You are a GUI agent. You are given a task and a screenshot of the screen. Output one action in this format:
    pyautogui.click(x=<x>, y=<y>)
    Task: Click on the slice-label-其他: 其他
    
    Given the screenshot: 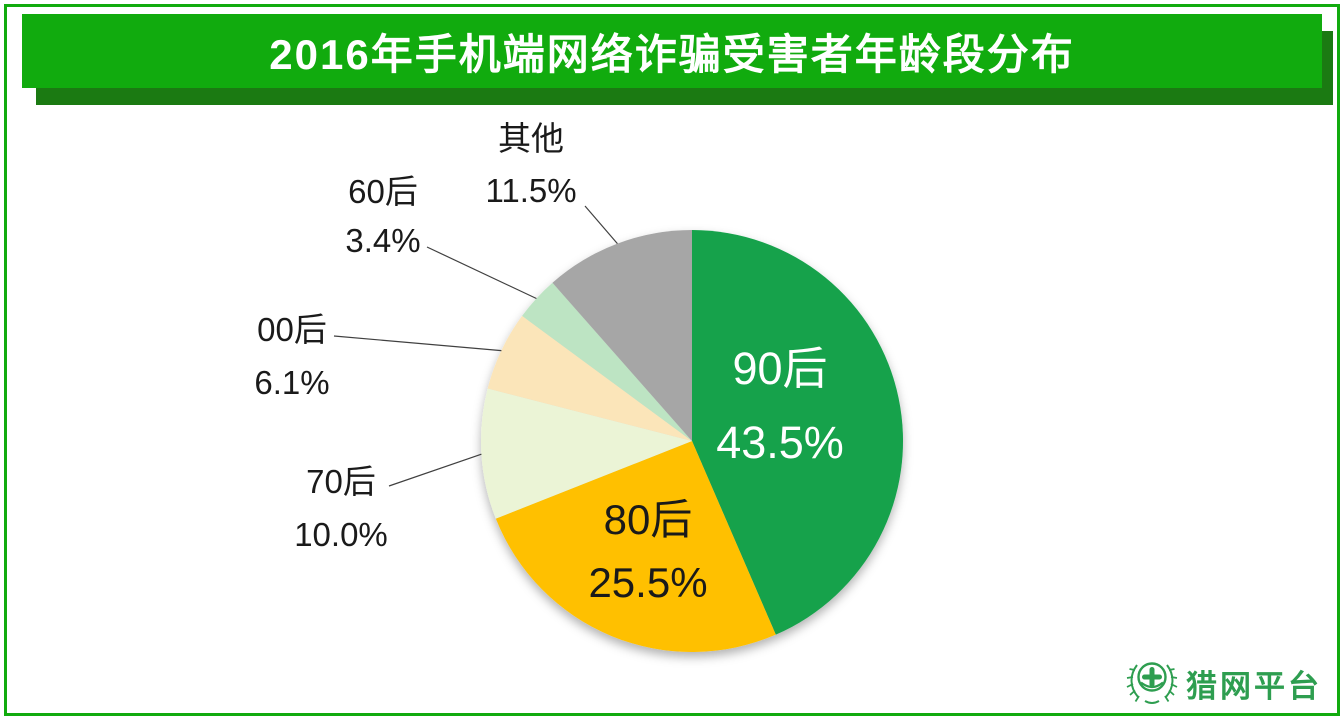 What is the action you would take?
    pyautogui.click(x=531, y=138)
    